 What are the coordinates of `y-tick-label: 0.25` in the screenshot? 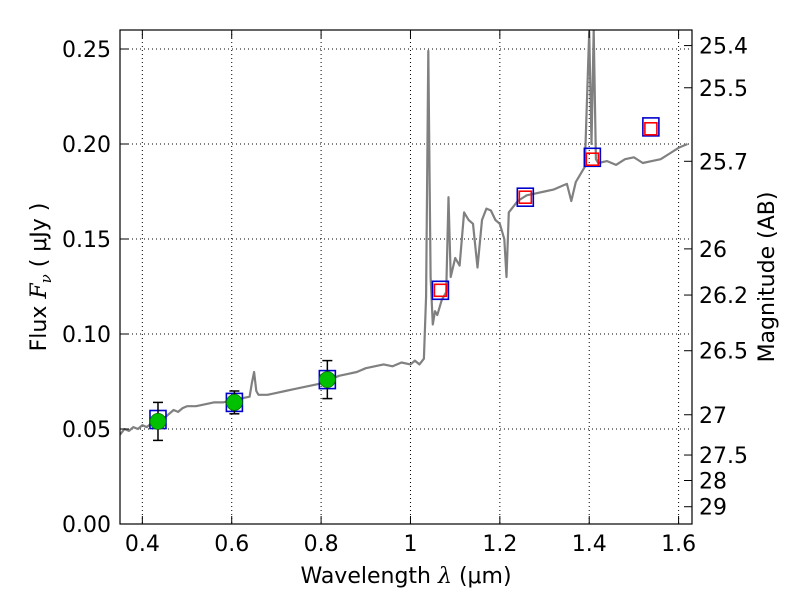 It's located at (86, 50).